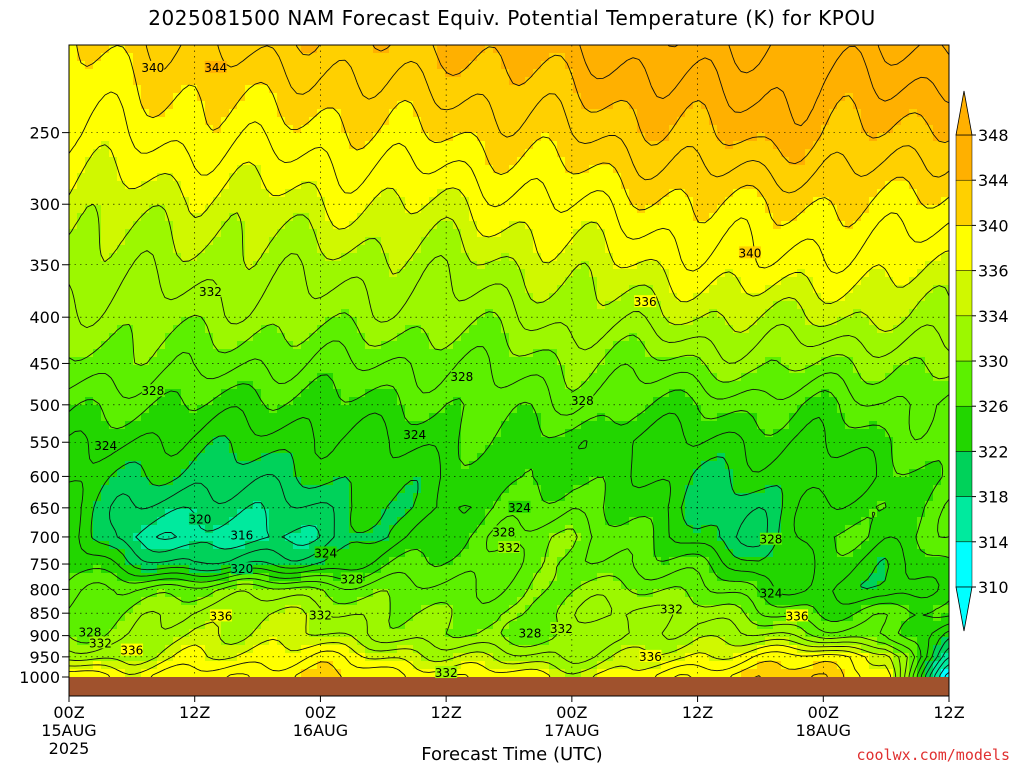 The image size is (1024, 768). I want to click on heat-cell-1954, so click(265, 513).